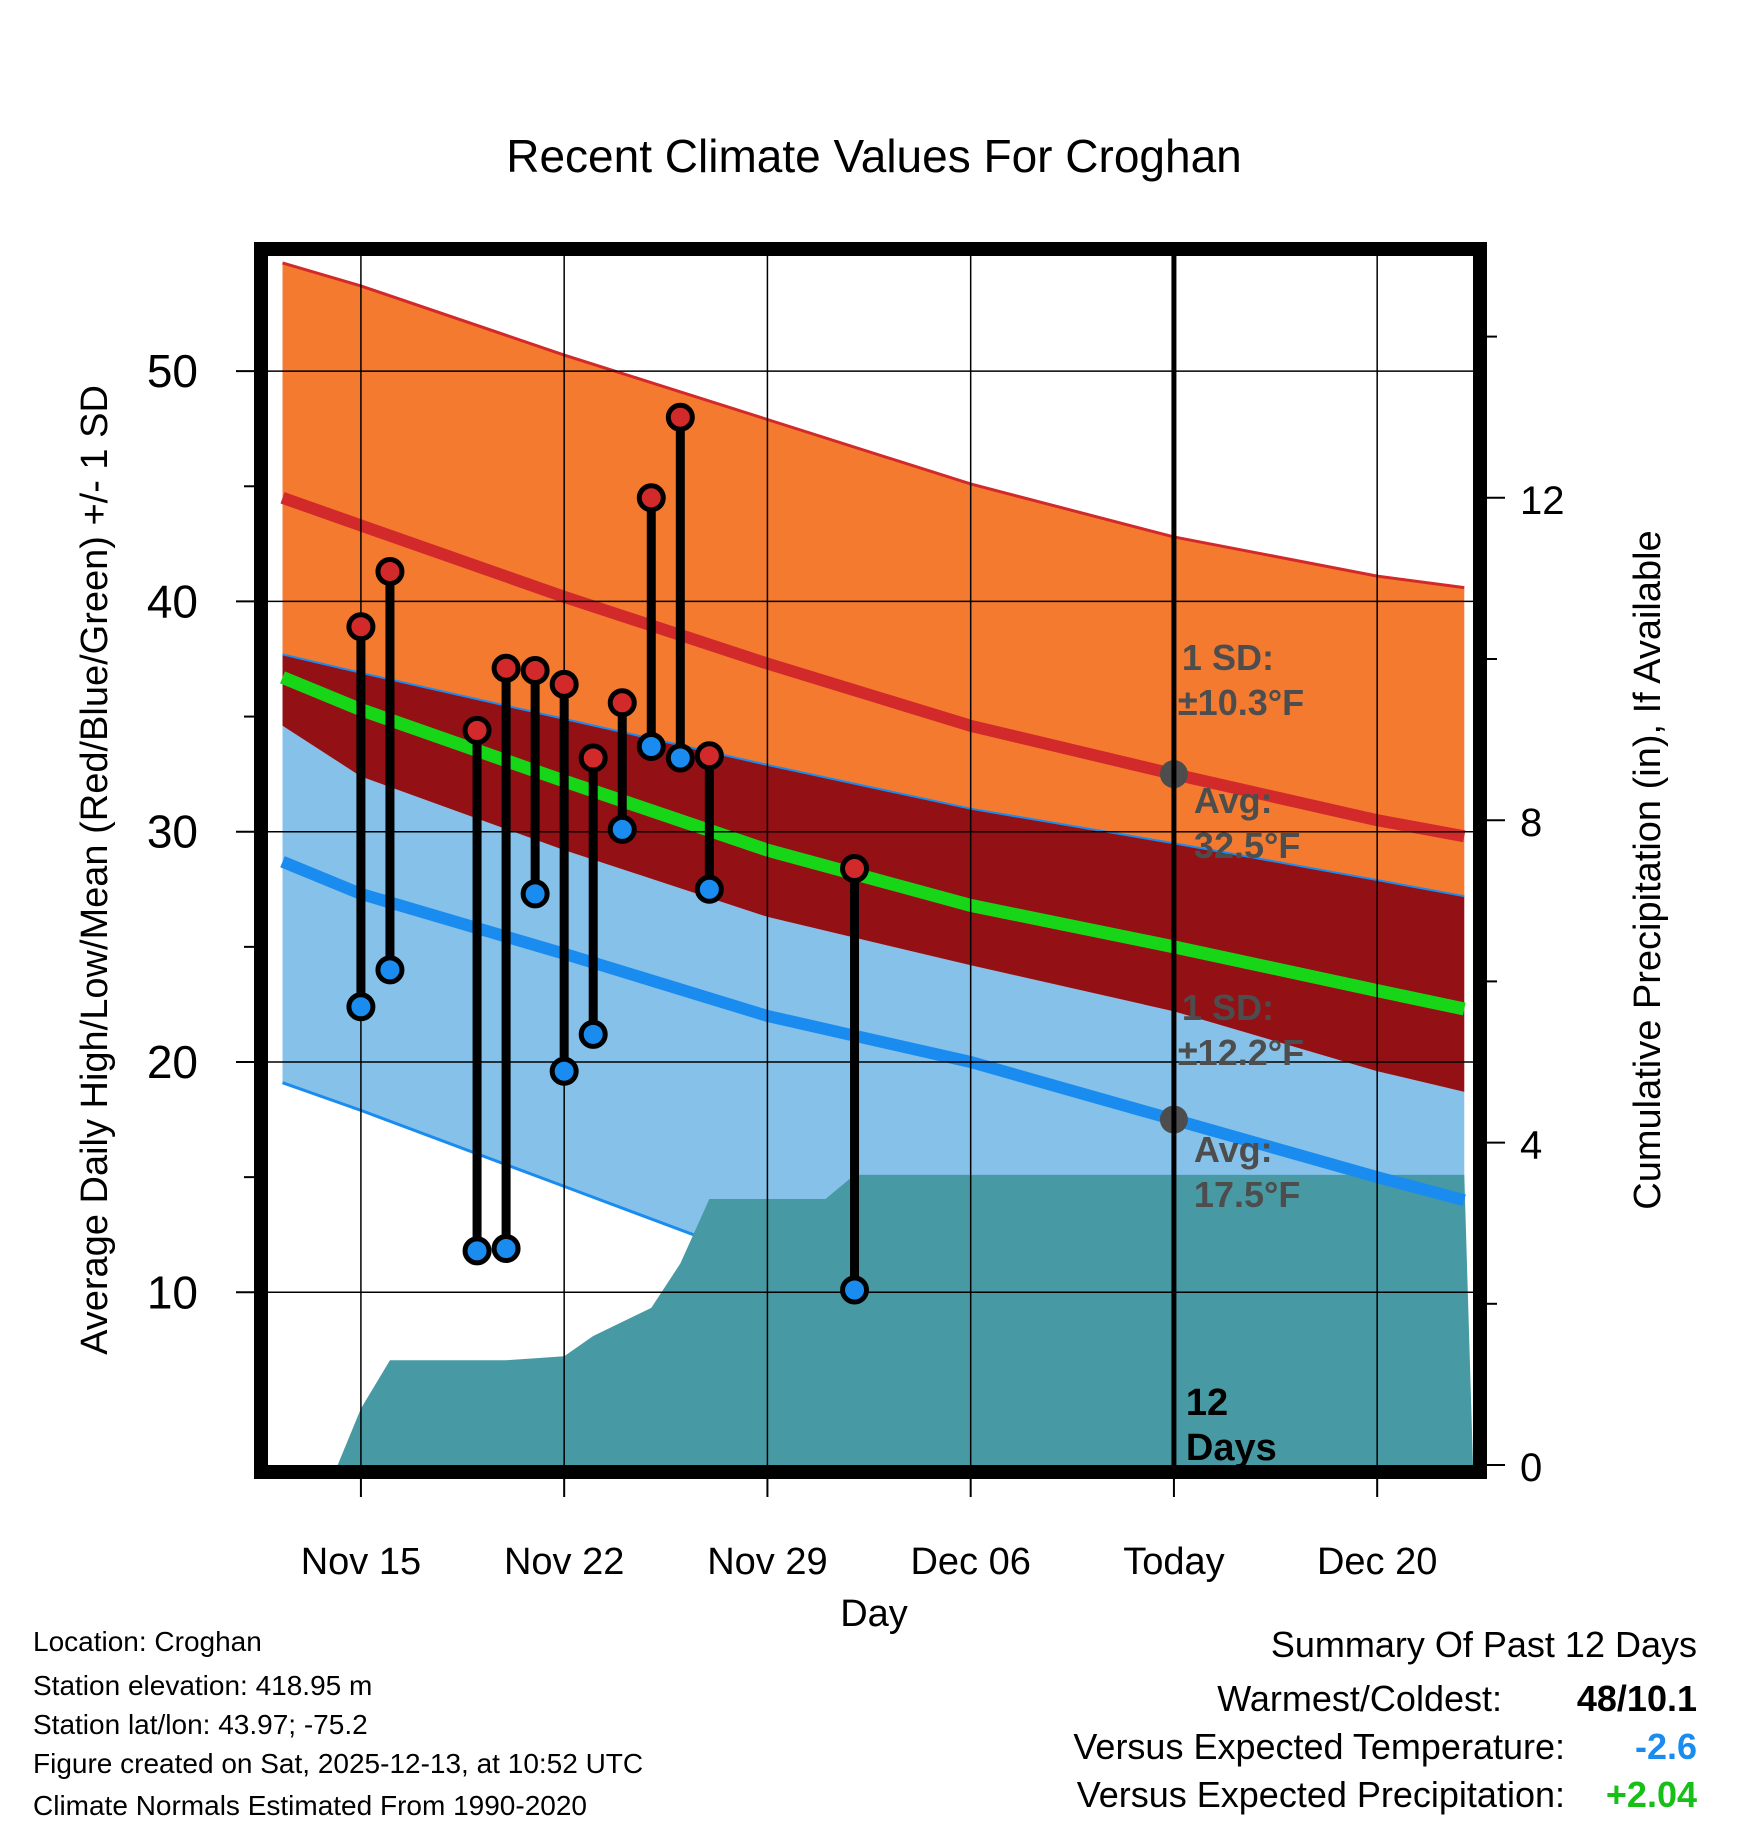  I want to click on summary-title: Summary Of Past 12 Days, so click(1483, 1644).